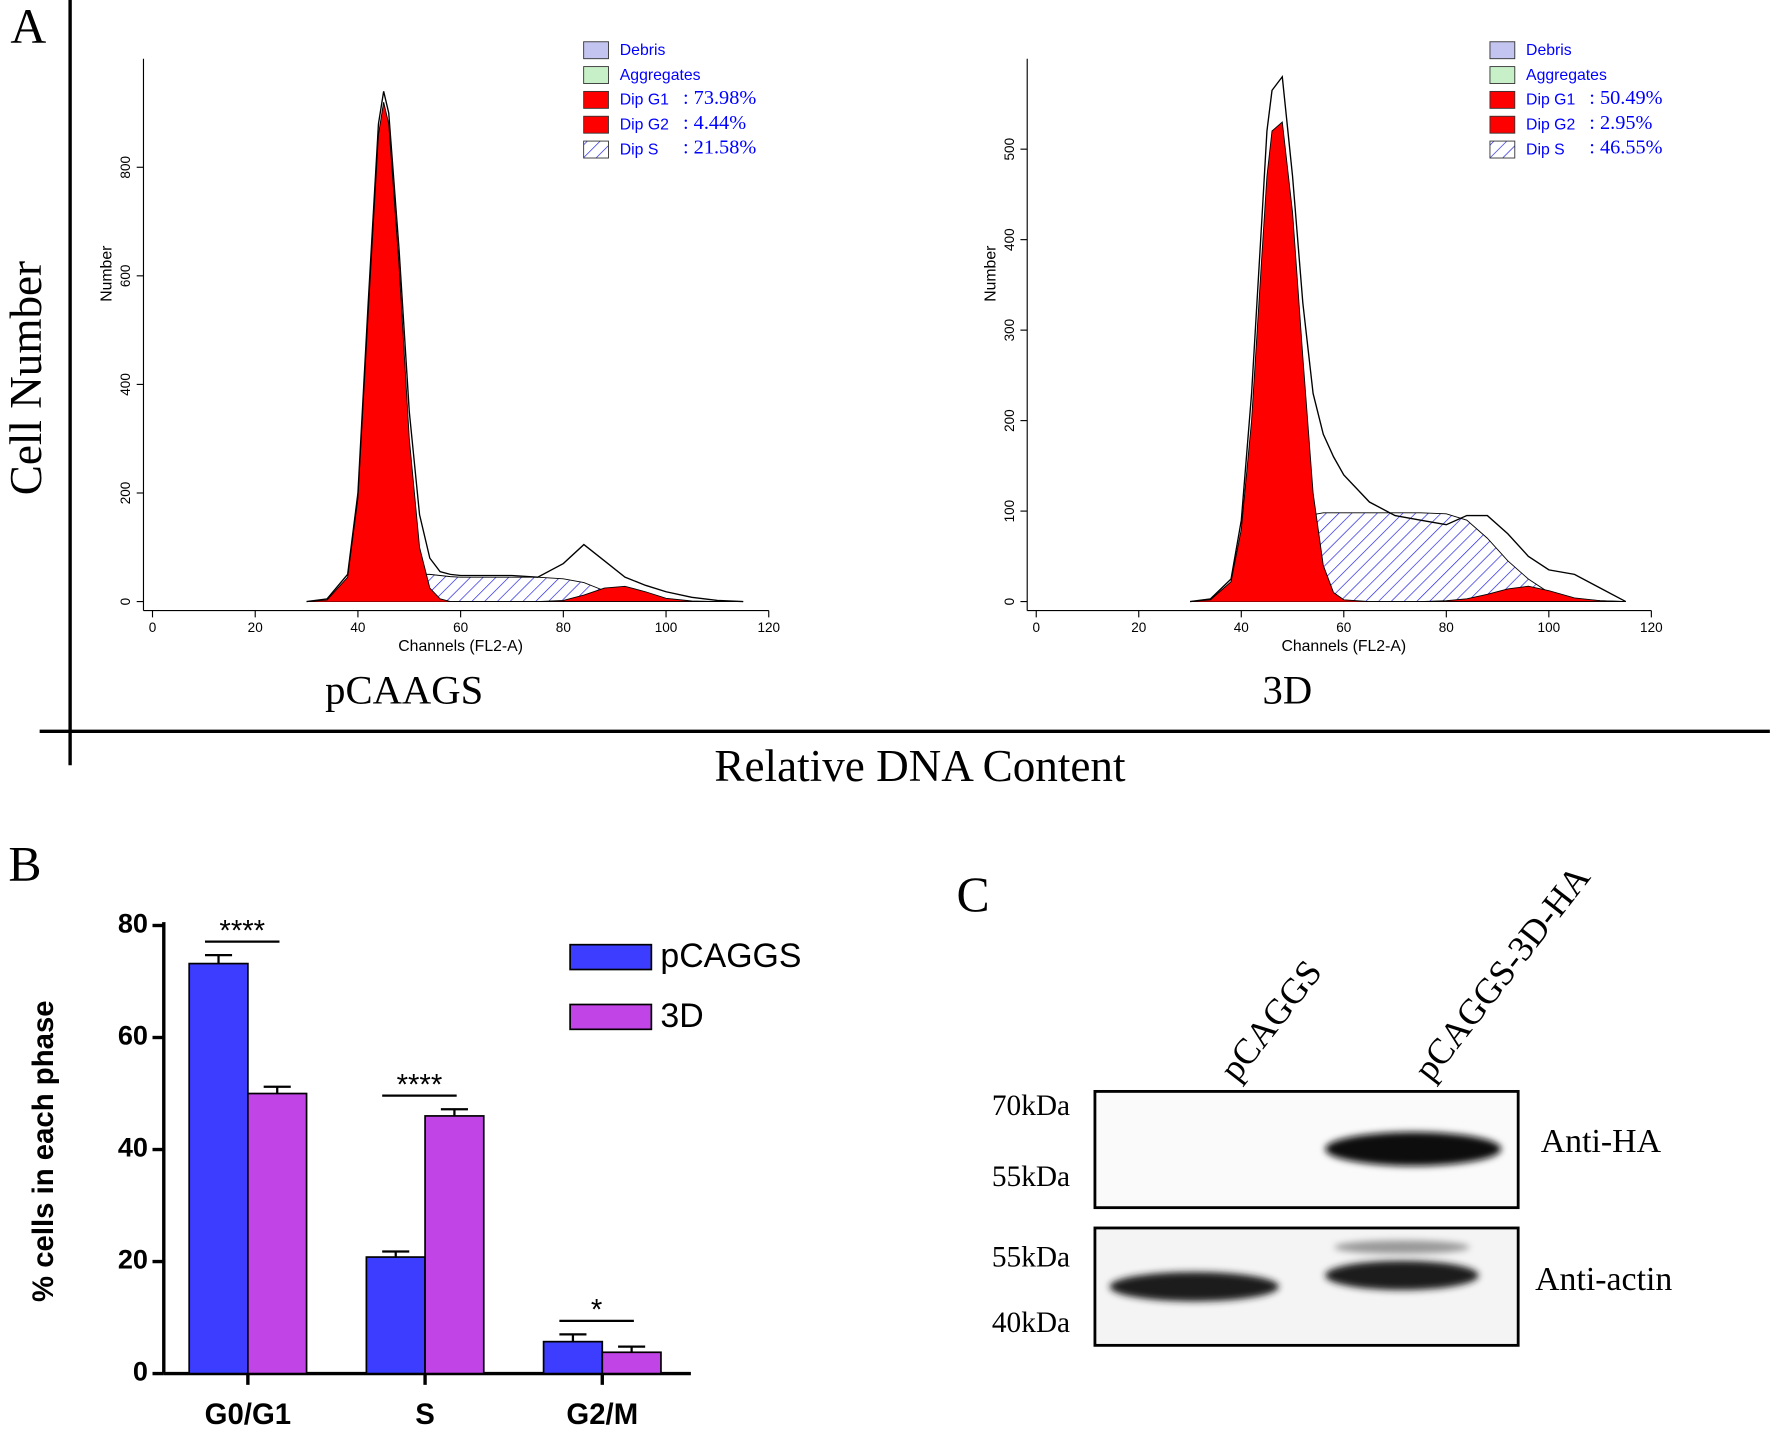 Image resolution: width=1770 pixels, height=1430 pixels. What do you see at coordinates (1550, 100) in the screenshot?
I see `legend-label: Dip G1` at bounding box center [1550, 100].